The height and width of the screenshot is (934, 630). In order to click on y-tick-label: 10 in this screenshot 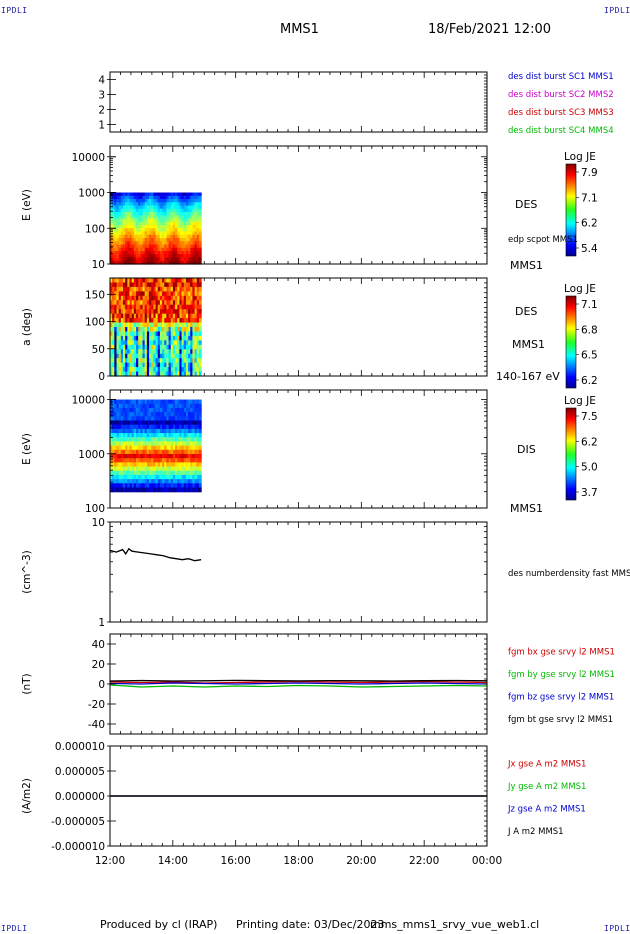, I will do `click(98, 265)`.